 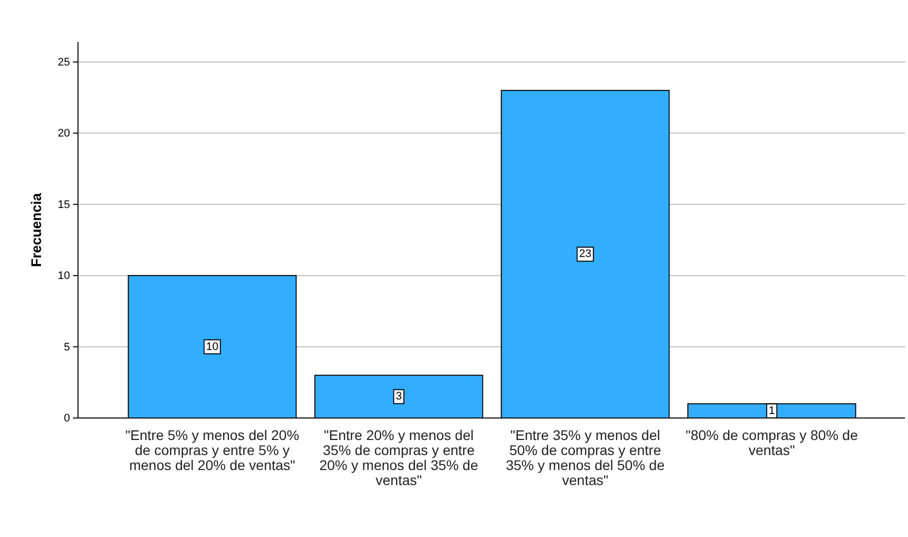 I want to click on x-tick-label: "Entre 20% y menos del 35% de compras y entre 20% y menos del 35% de ventas", so click(x=398, y=457).